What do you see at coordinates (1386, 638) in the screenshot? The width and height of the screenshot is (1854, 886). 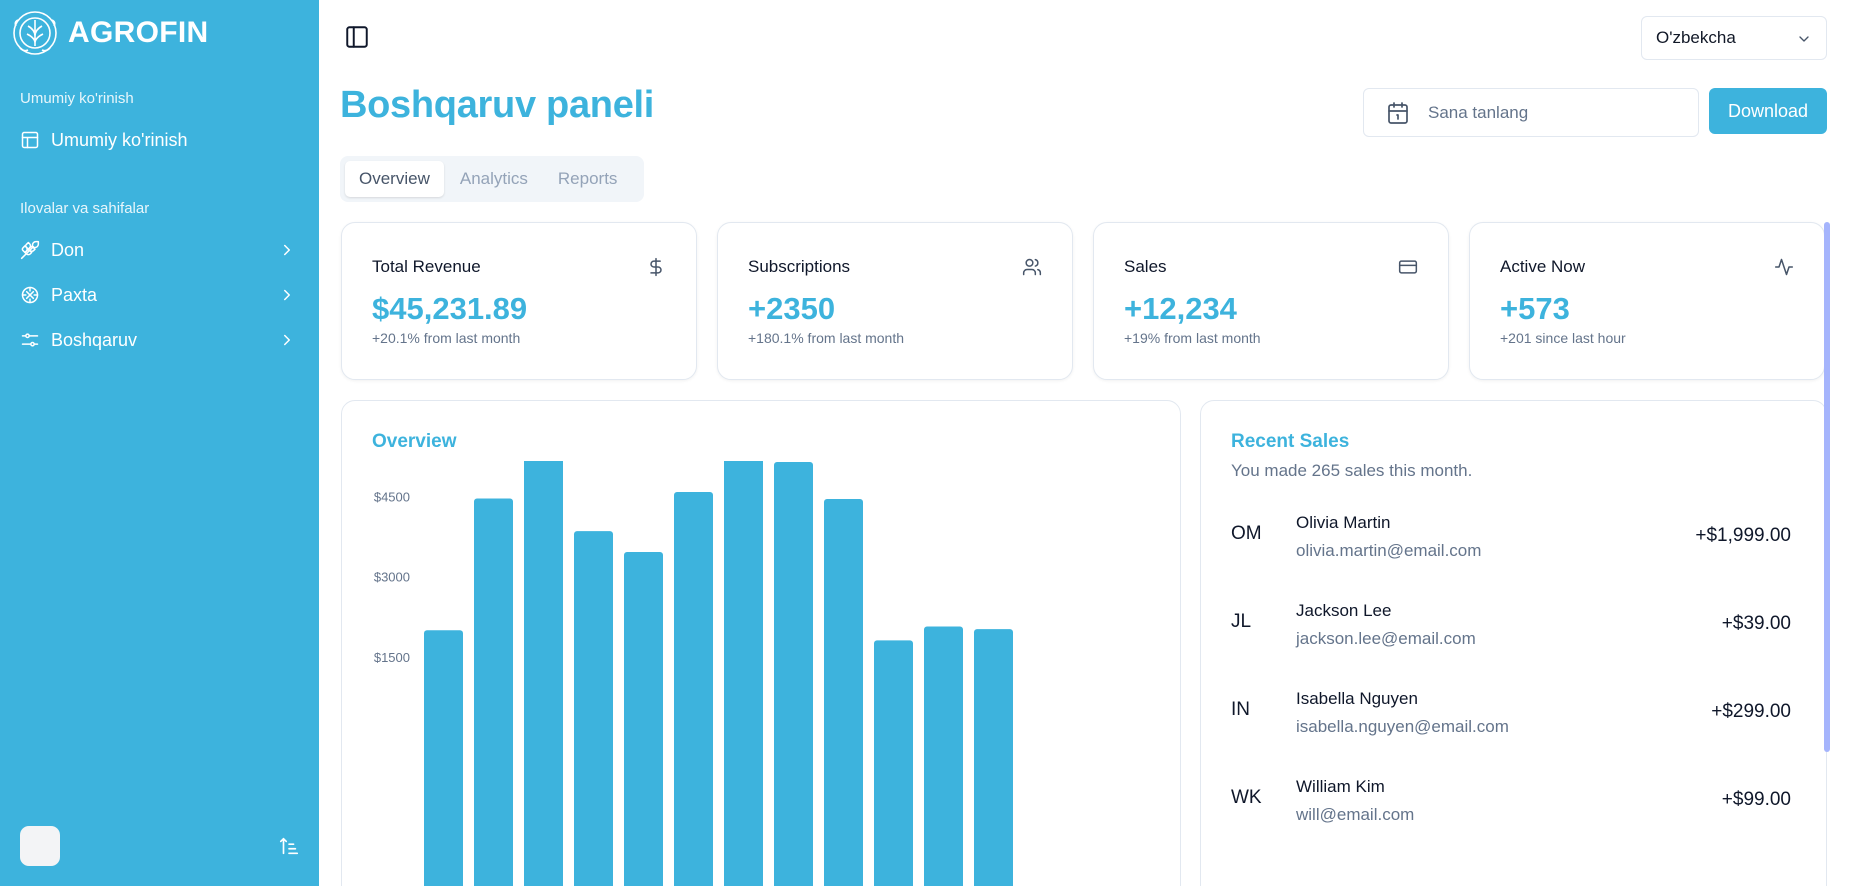 I see `sale-email: jackson.lee@email.com` at bounding box center [1386, 638].